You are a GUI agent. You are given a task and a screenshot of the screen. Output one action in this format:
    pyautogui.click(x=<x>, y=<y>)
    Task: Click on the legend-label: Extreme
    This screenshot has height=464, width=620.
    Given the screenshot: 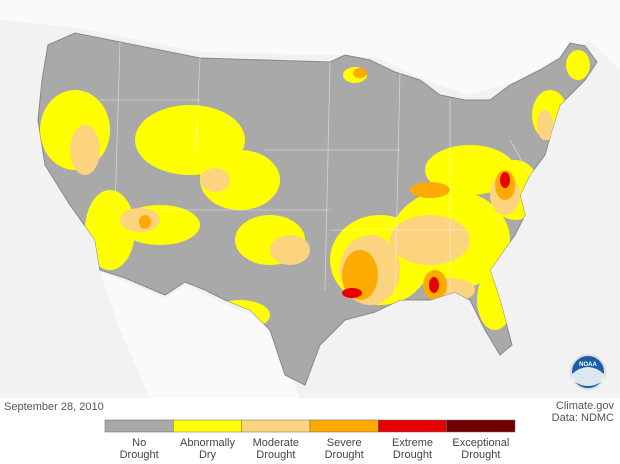 What is the action you would take?
    pyautogui.click(x=412, y=443)
    